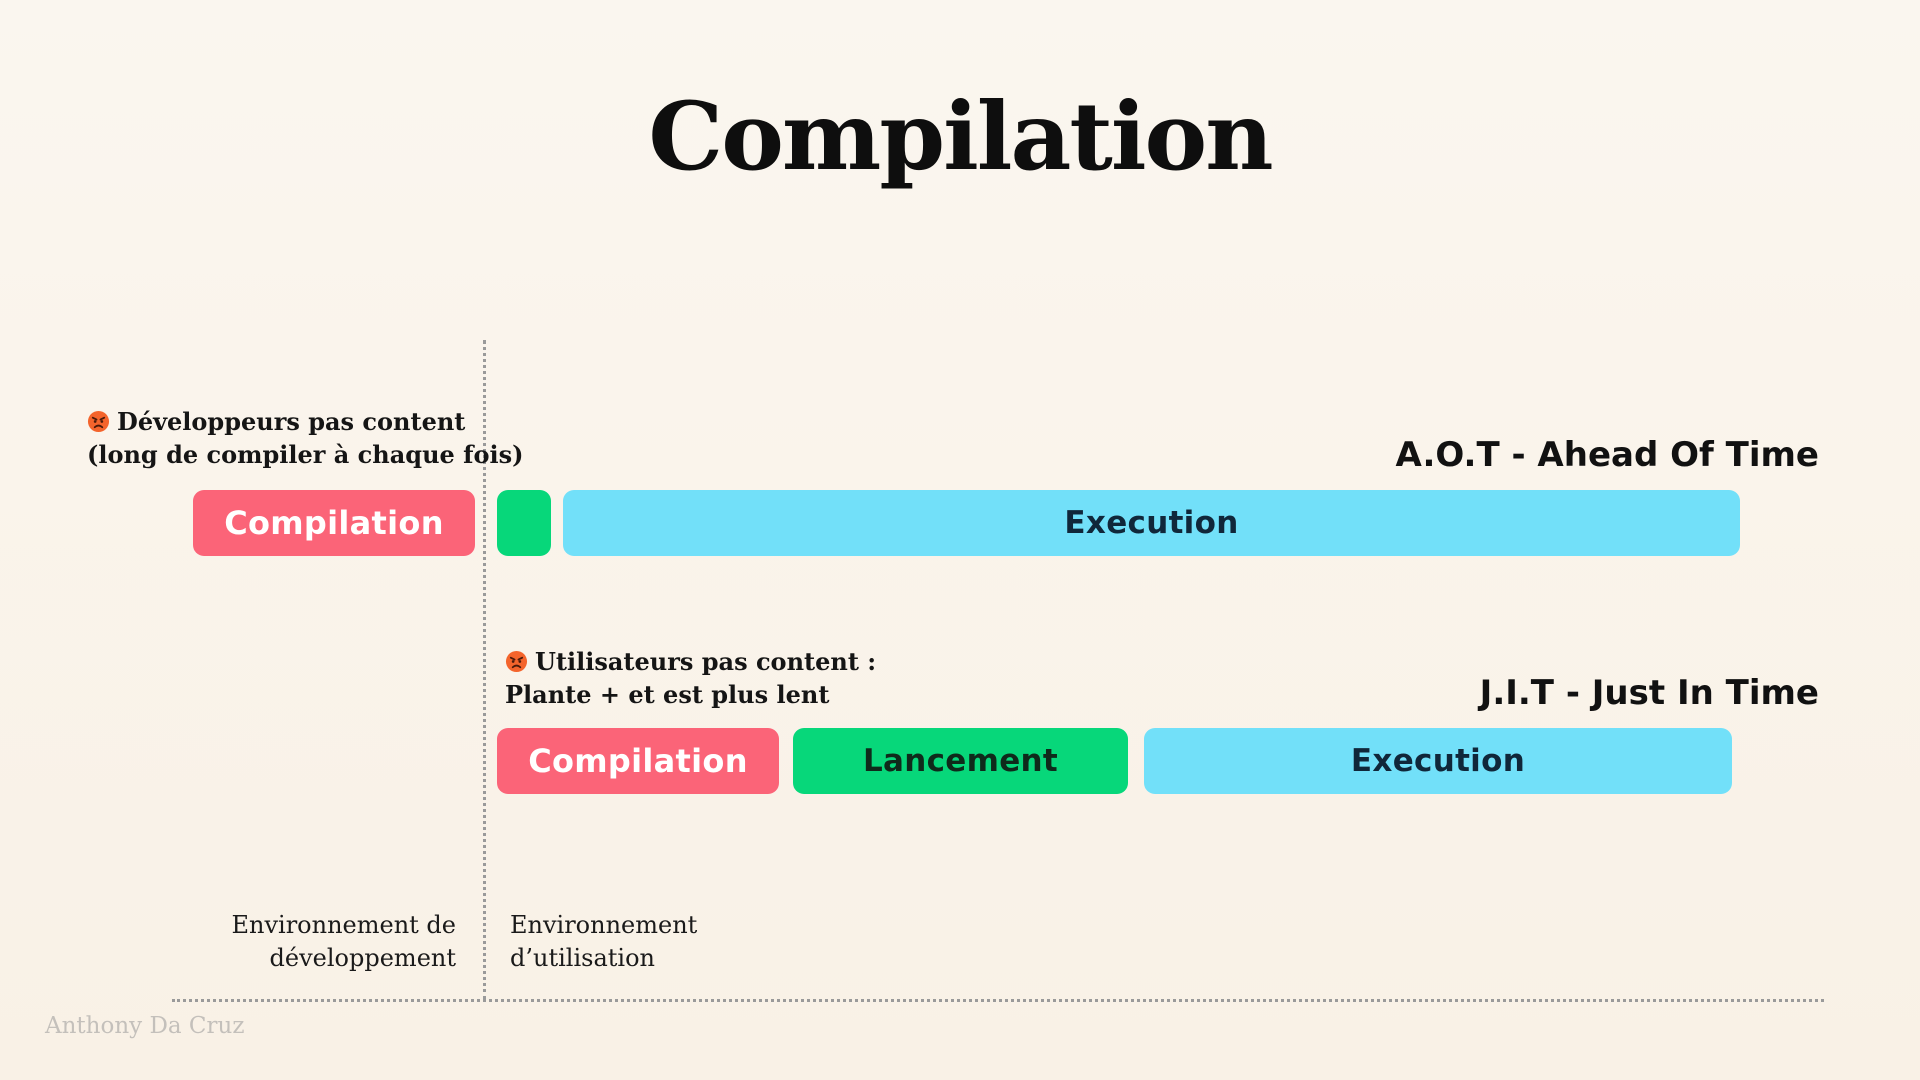 The height and width of the screenshot is (1080, 1920). Describe the element at coordinates (343, 925) in the screenshot. I see `dev-environment-line1: Environnement de` at that location.